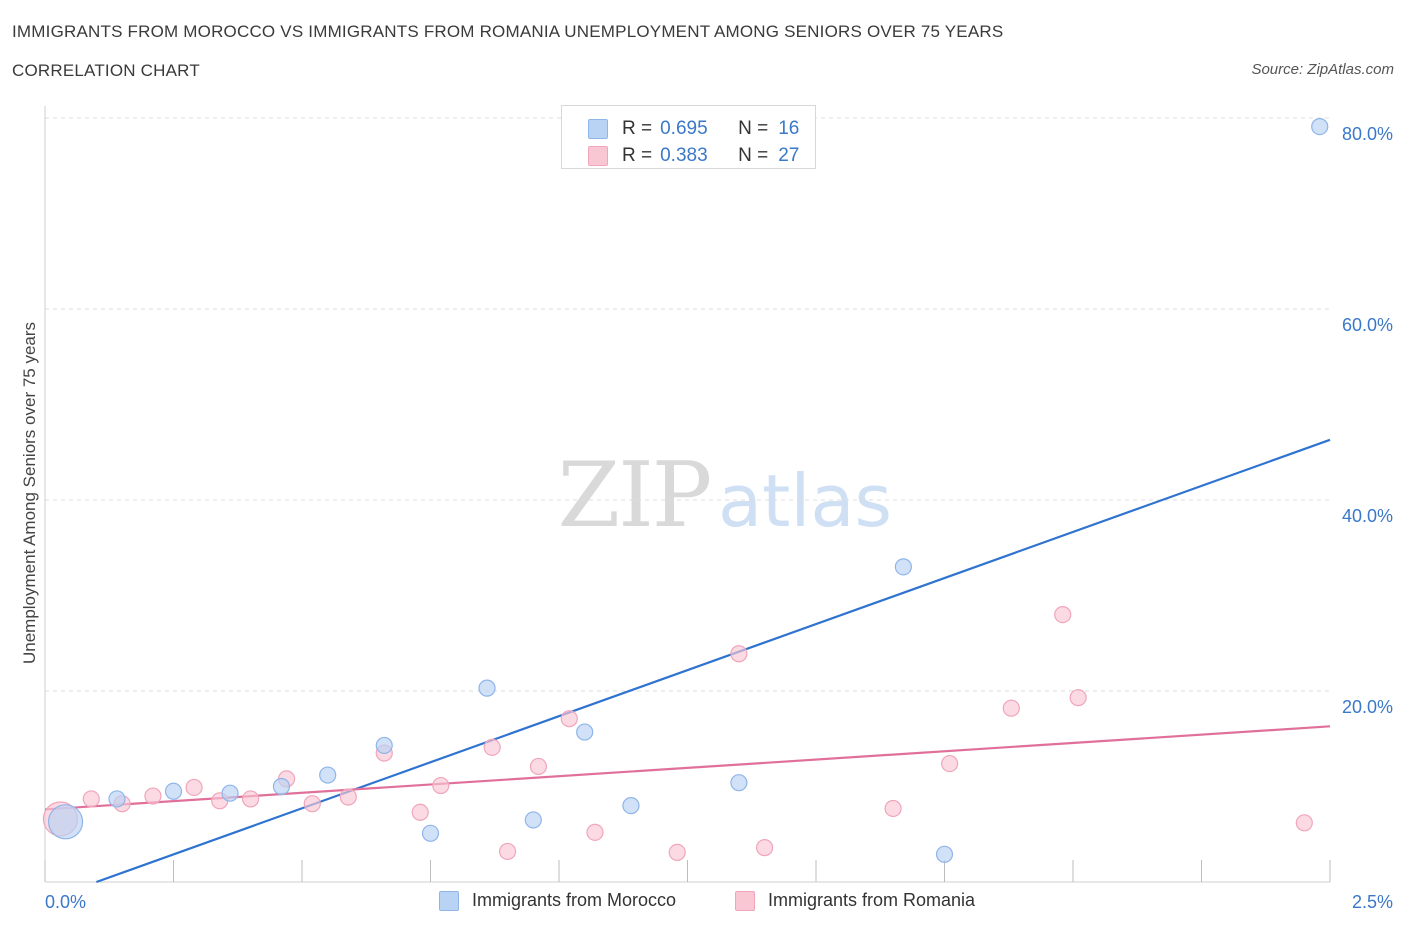 This screenshot has height=930, width=1406. What do you see at coordinates (106, 70) in the screenshot?
I see `chart-subtitle: CORRELATION CHART` at bounding box center [106, 70].